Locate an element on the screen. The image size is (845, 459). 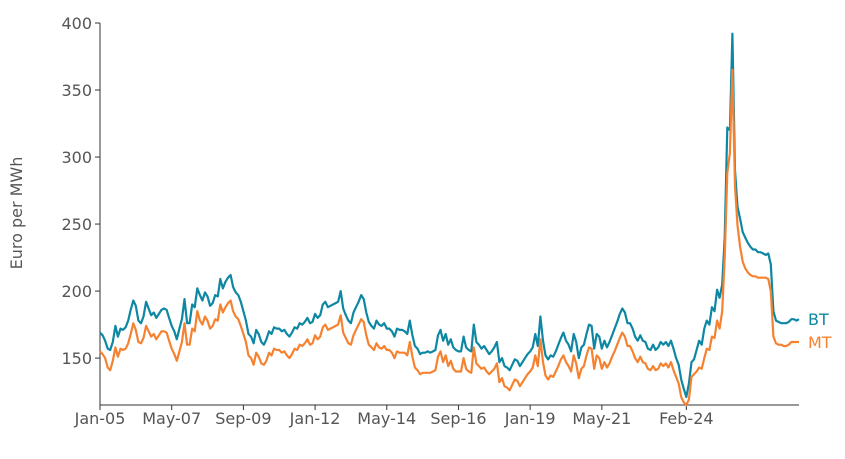
y-tick-label: 400 is located at coordinates (76, 23).